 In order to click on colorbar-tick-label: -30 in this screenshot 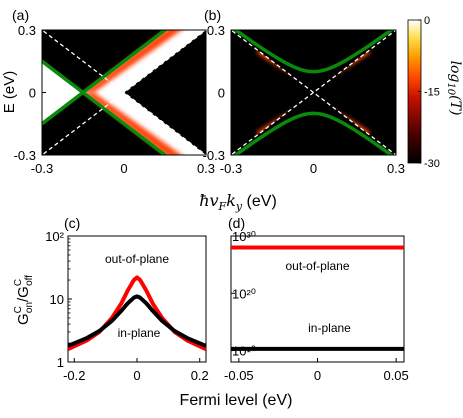, I will do `click(432, 164)`.